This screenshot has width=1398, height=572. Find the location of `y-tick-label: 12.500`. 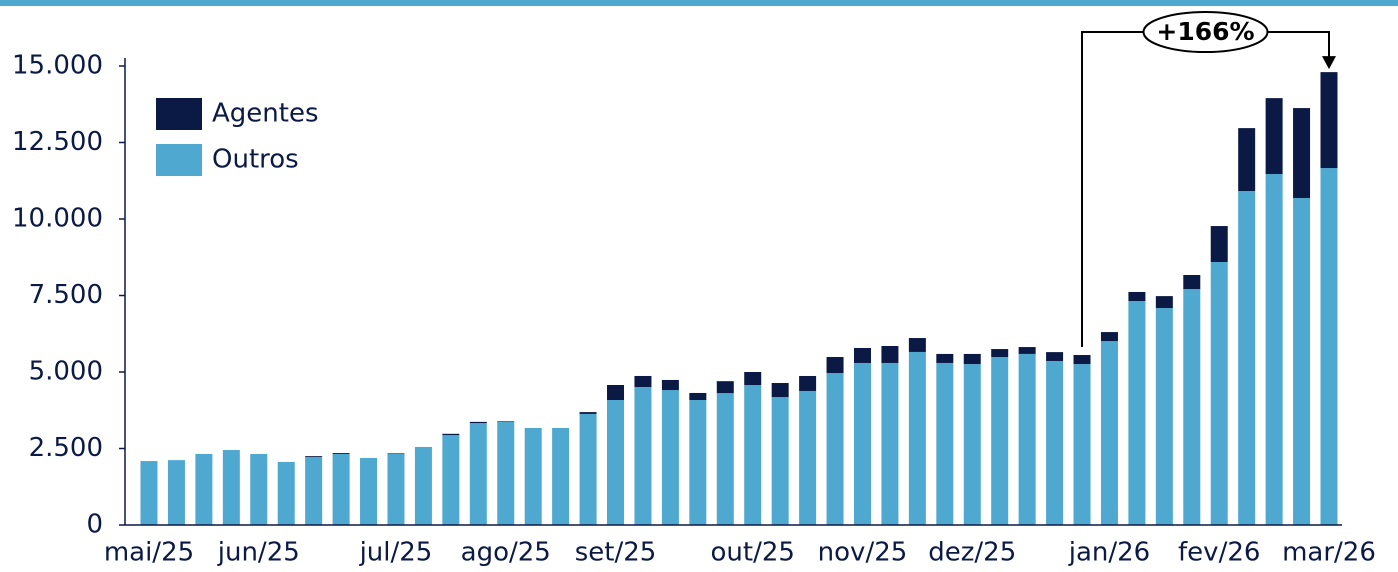

y-tick-label: 12.500 is located at coordinates (57, 142).